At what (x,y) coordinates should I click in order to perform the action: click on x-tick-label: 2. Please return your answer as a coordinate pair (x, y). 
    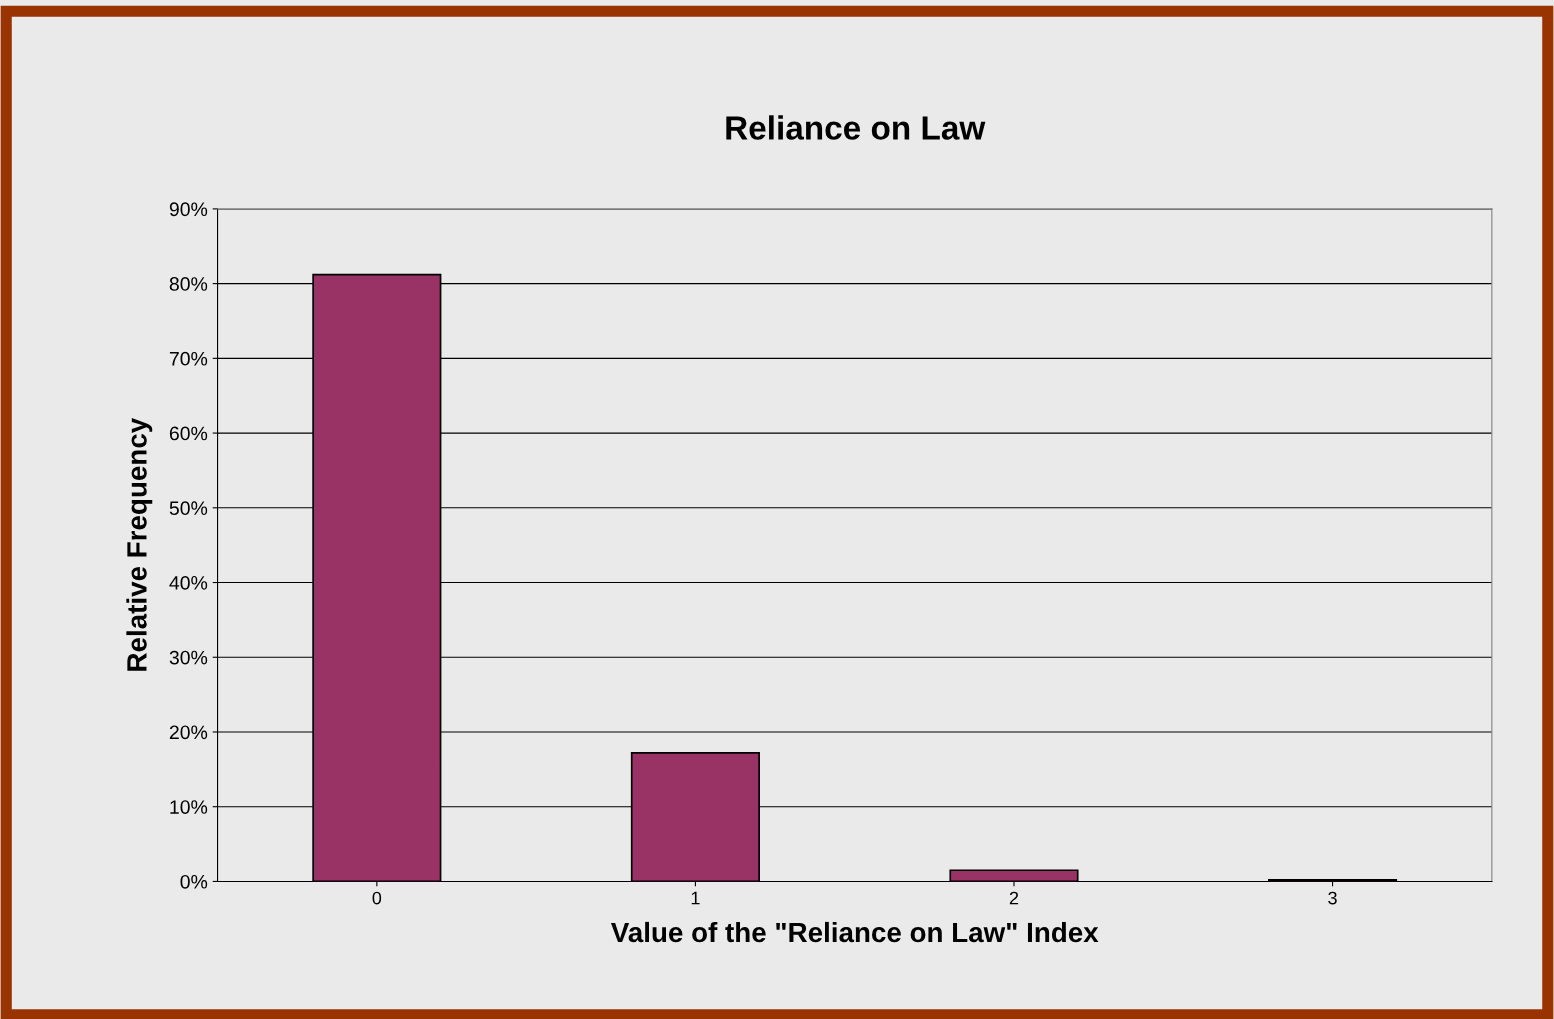
    Looking at the image, I should click on (1014, 898).